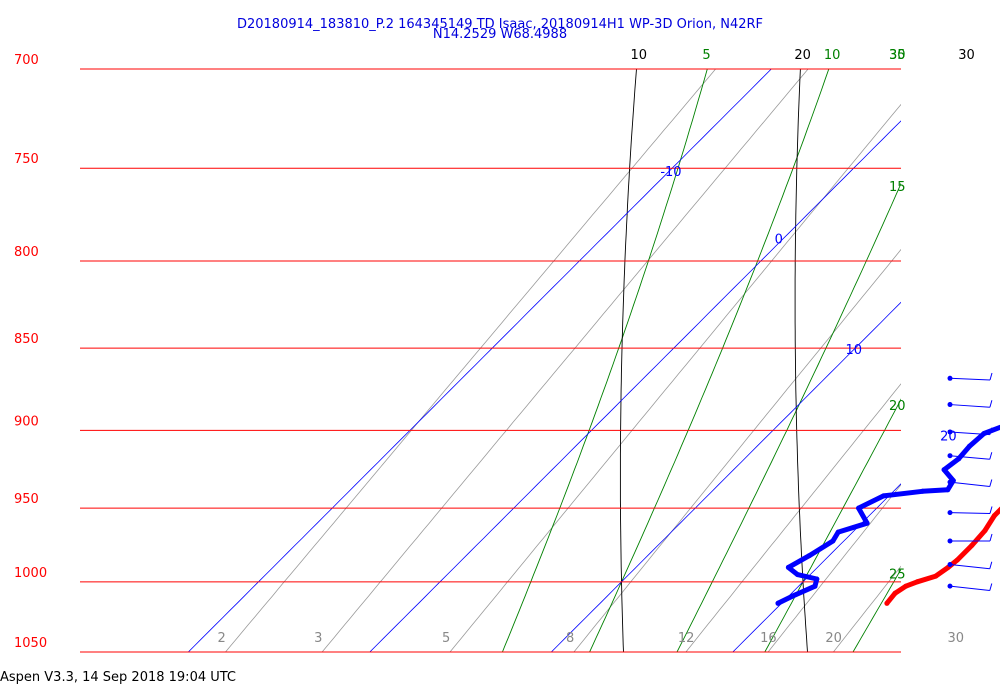 Image resolution: width=1000 pixels, height=700 pixels. What do you see at coordinates (706, 55) in the screenshot?
I see `moist-adiabat-label-5: 5` at bounding box center [706, 55].